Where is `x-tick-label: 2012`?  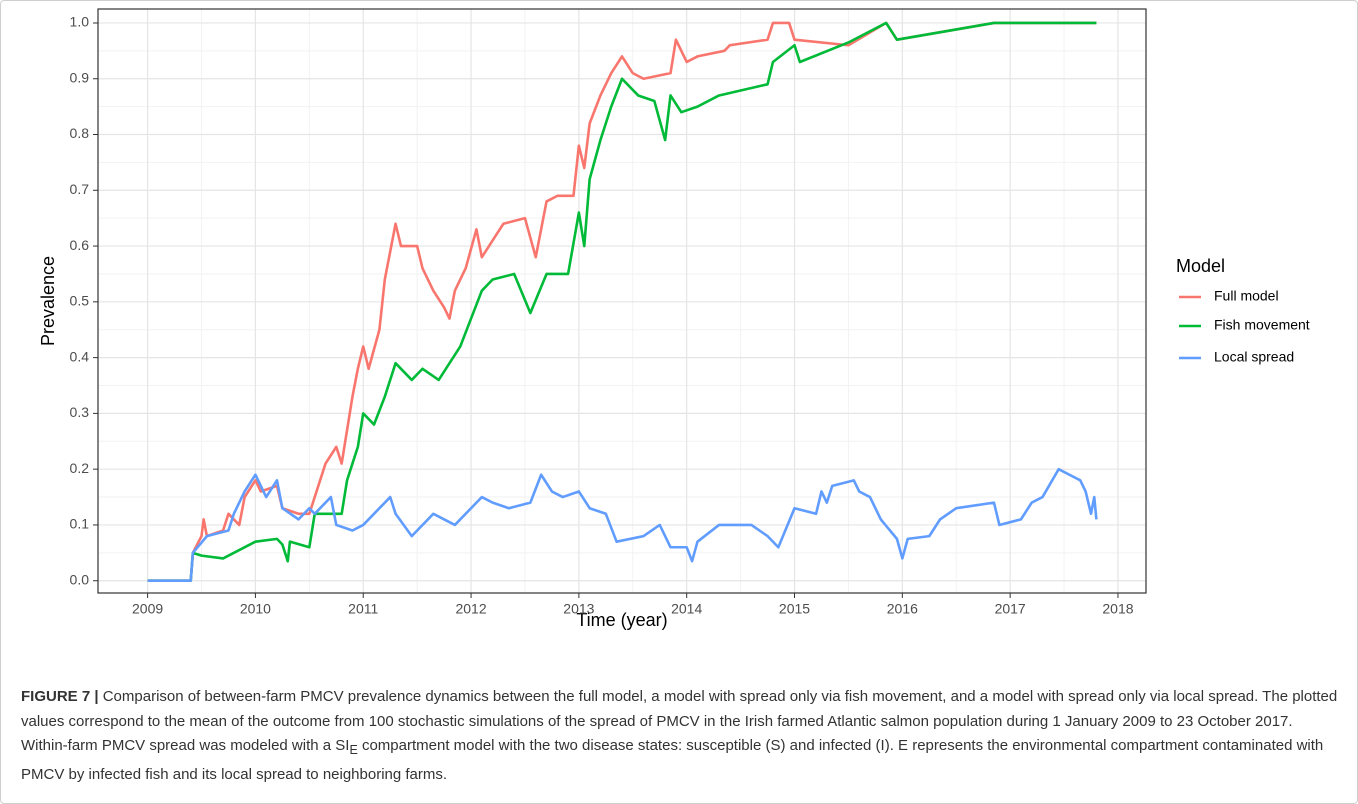
x-tick-label: 2012 is located at coordinates (470, 609).